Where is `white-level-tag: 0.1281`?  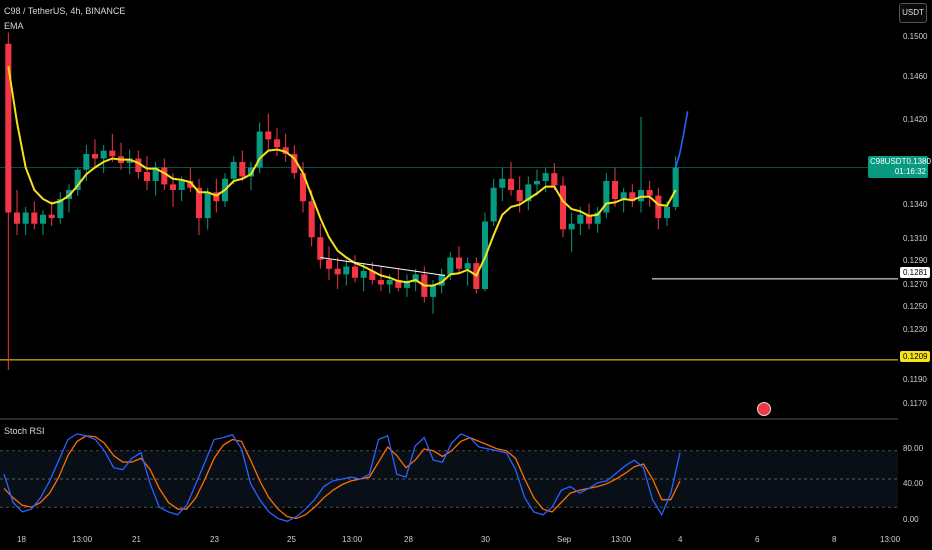 white-level-tag: 0.1281 is located at coordinates (915, 272).